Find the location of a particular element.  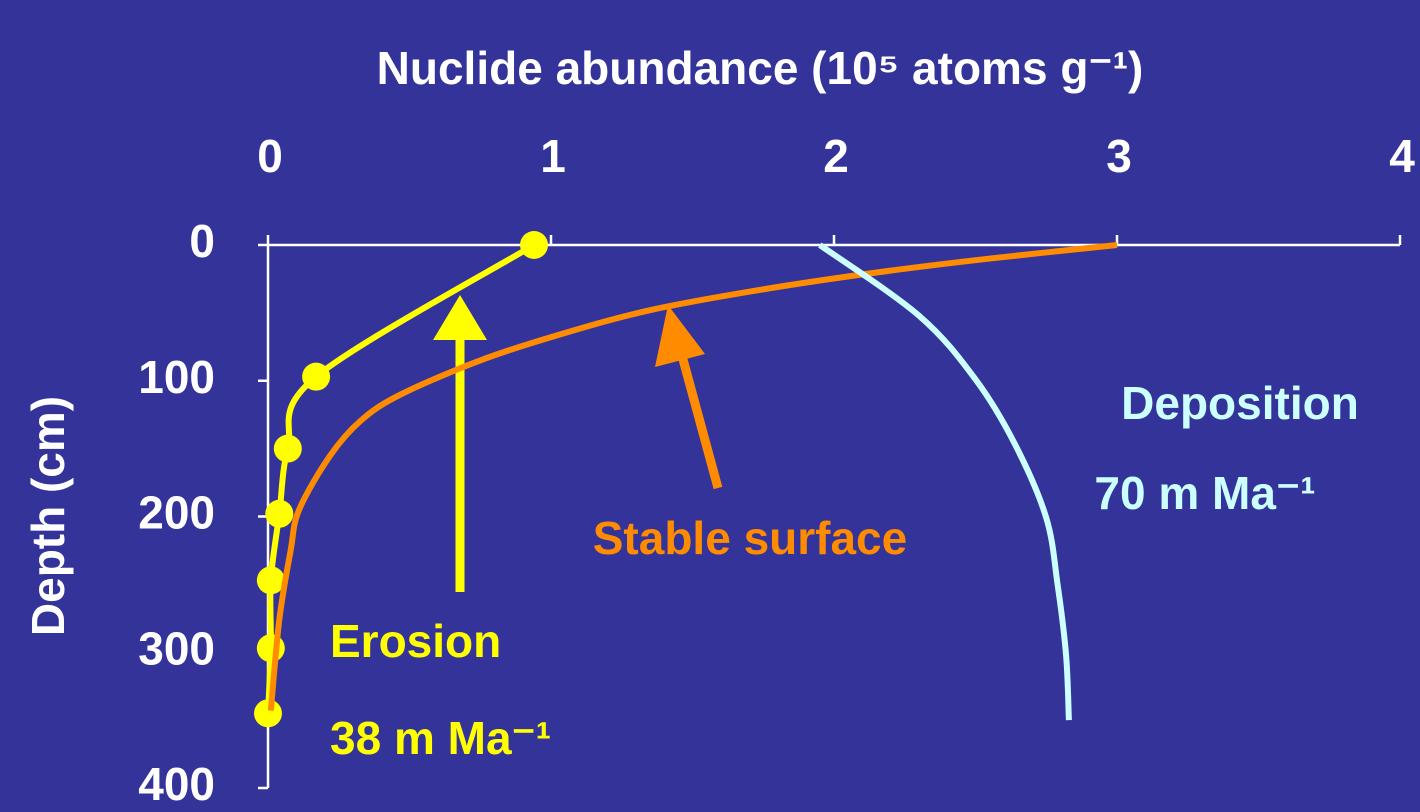

series-label: Stable surface is located at coordinates (750, 538).